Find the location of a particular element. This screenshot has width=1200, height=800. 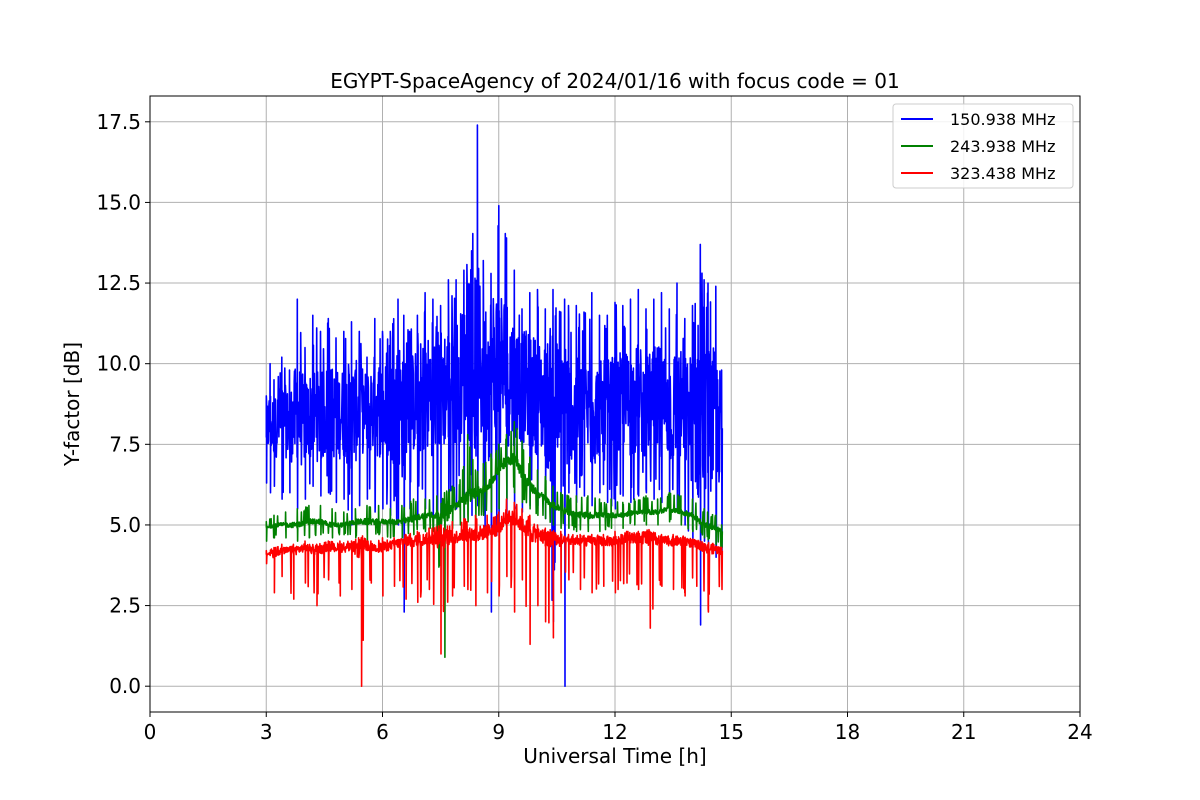

x-axis-label: Universal Time [h] is located at coordinates (614, 756).